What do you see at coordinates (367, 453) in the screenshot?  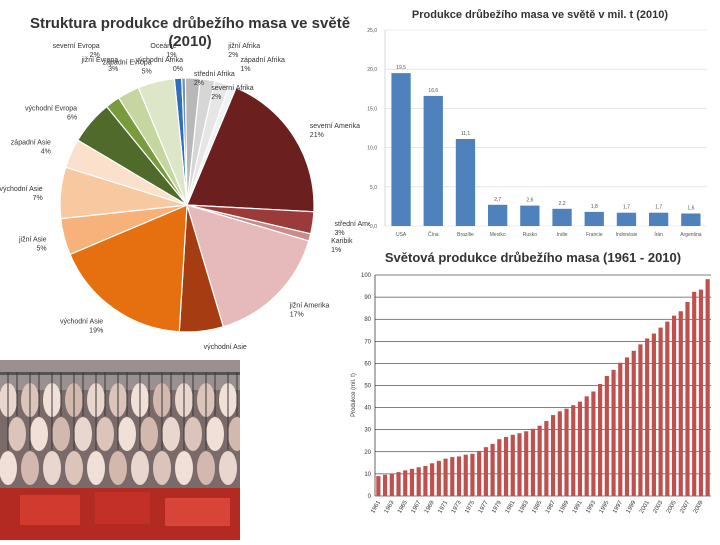 I see `y-tick-label: 20` at bounding box center [367, 453].